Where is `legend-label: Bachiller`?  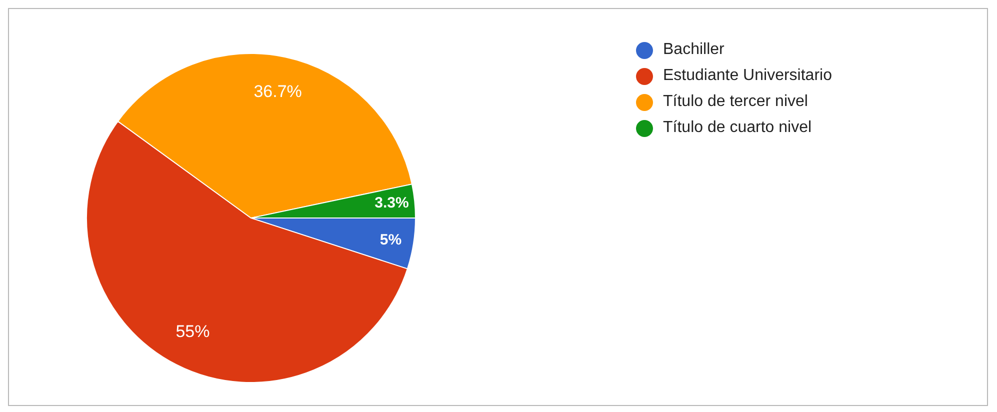
legend-label: Bachiller is located at coordinates (693, 50).